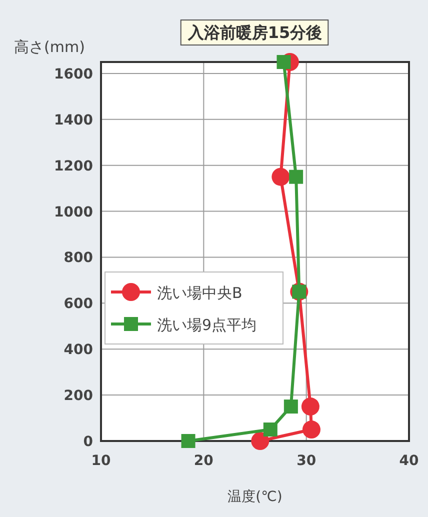 This screenshot has width=428, height=517. What do you see at coordinates (101, 461) in the screenshot?
I see `x-tick-label: 10` at bounding box center [101, 461].